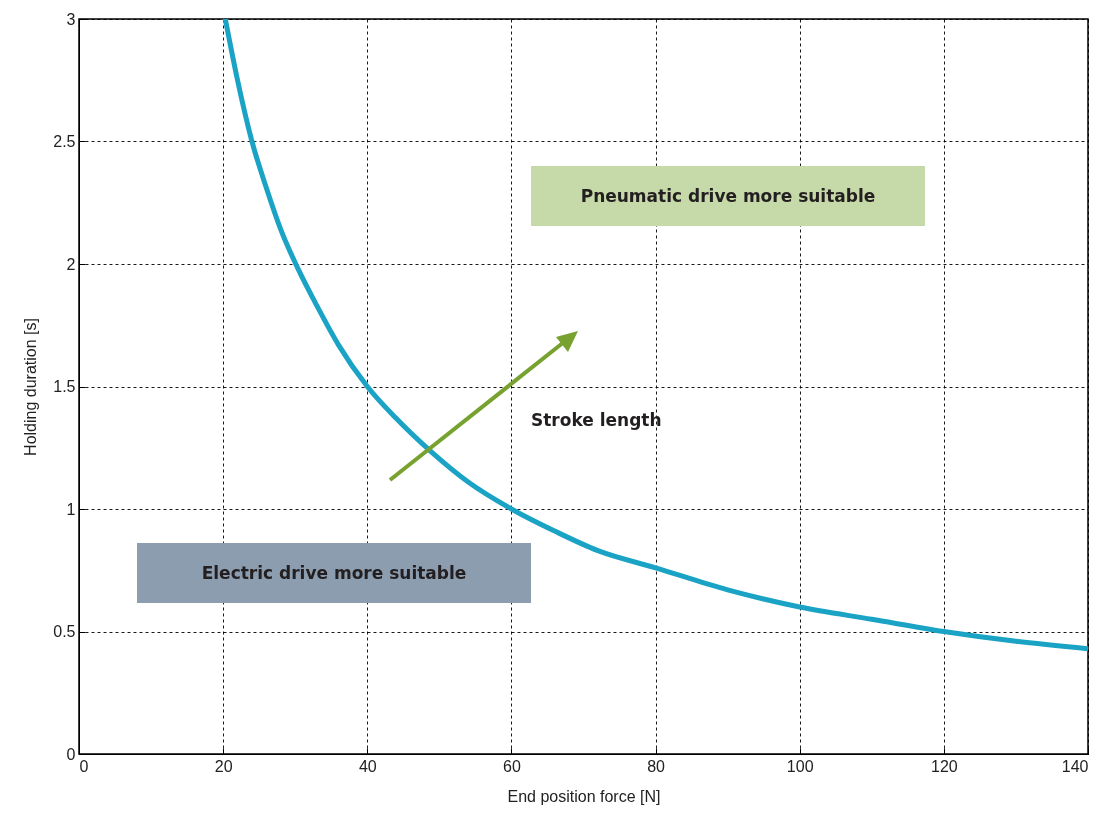  I want to click on x-tick-label: 100, so click(800, 766).